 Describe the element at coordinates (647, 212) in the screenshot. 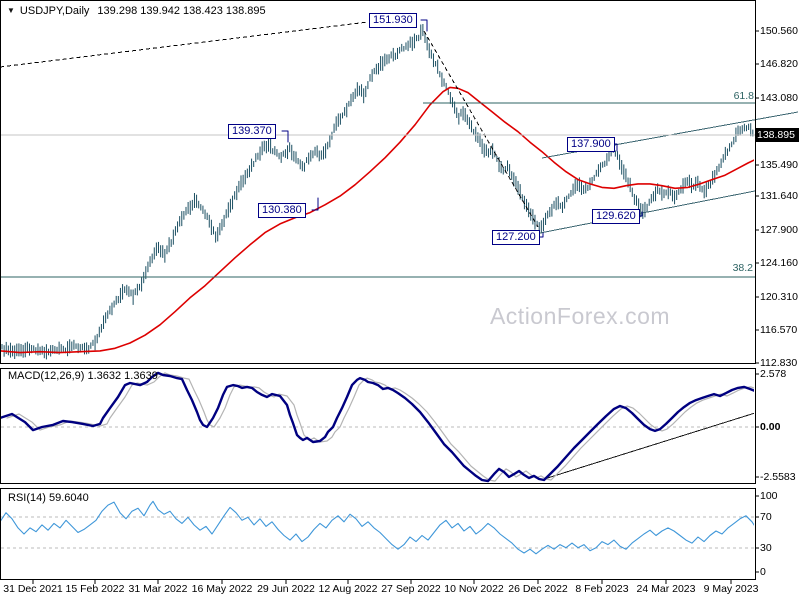

I see `channel-lower-line` at that location.